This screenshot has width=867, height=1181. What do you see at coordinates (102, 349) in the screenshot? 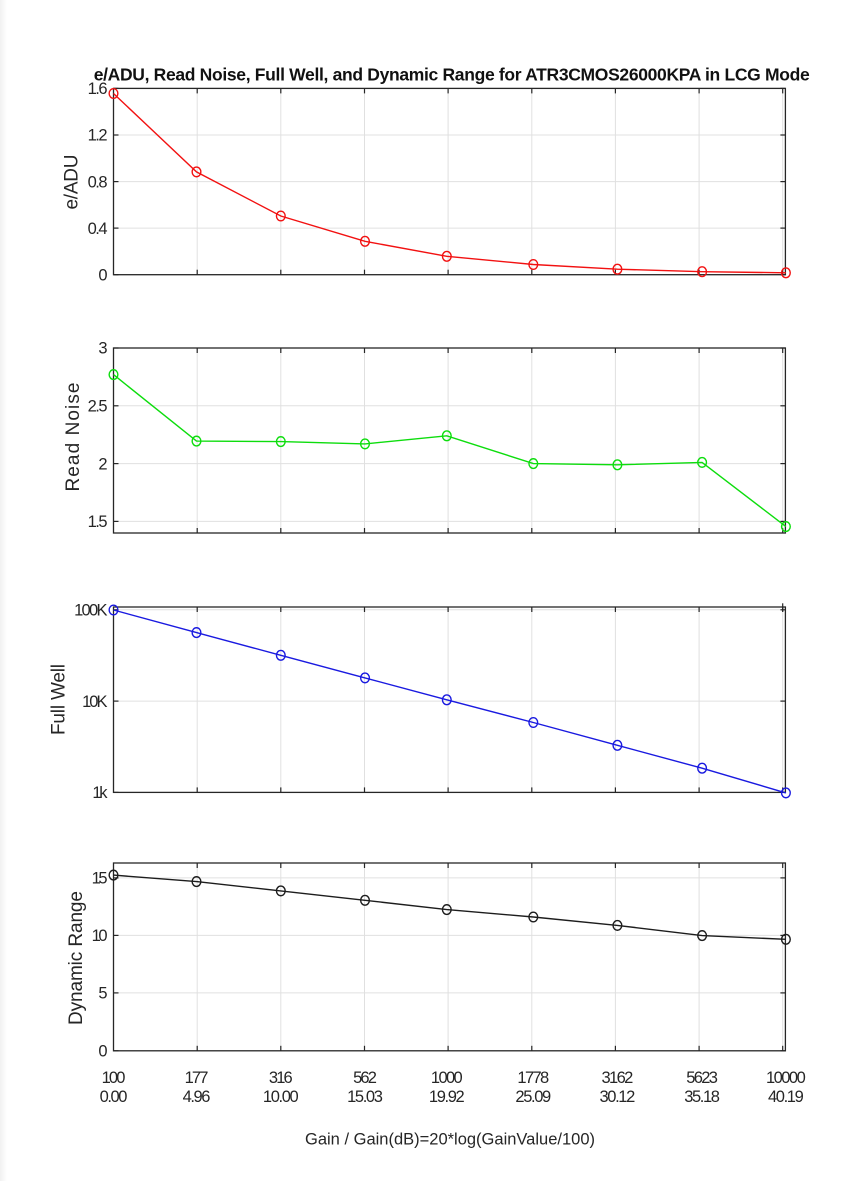
I see `svg-text: 3` at bounding box center [102, 349].